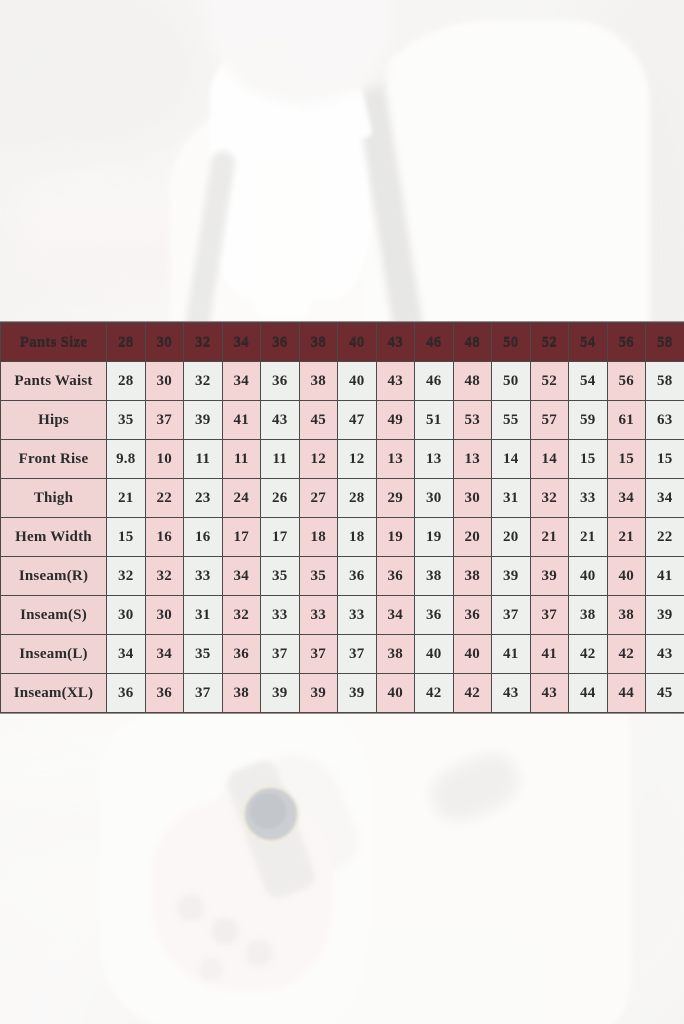 The height and width of the screenshot is (1024, 684). I want to click on cell-5-0: 32, so click(126, 576).